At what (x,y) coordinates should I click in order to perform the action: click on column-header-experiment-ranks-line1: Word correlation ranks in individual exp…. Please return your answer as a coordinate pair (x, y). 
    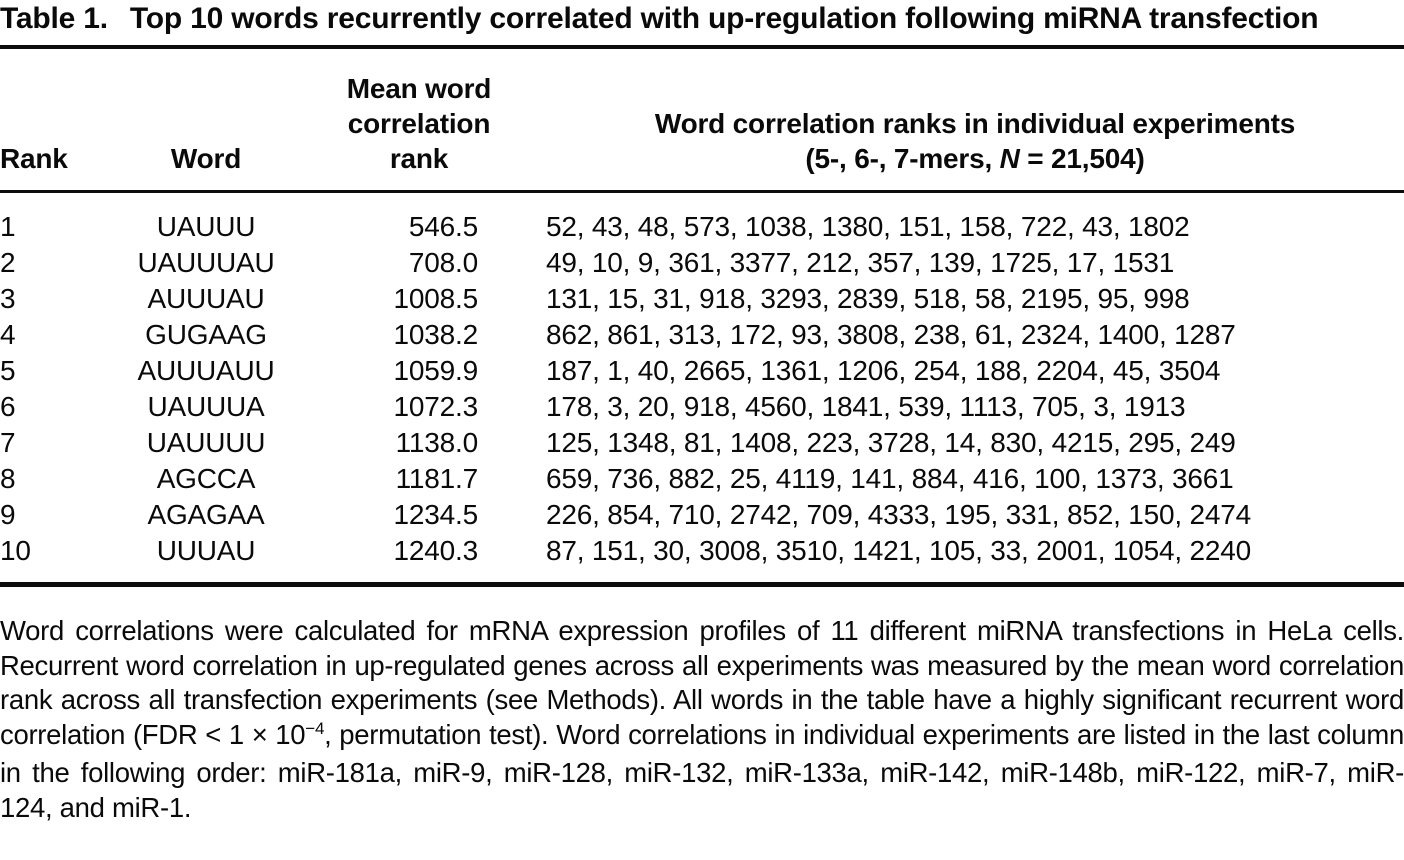
    Looking at the image, I should click on (975, 123).